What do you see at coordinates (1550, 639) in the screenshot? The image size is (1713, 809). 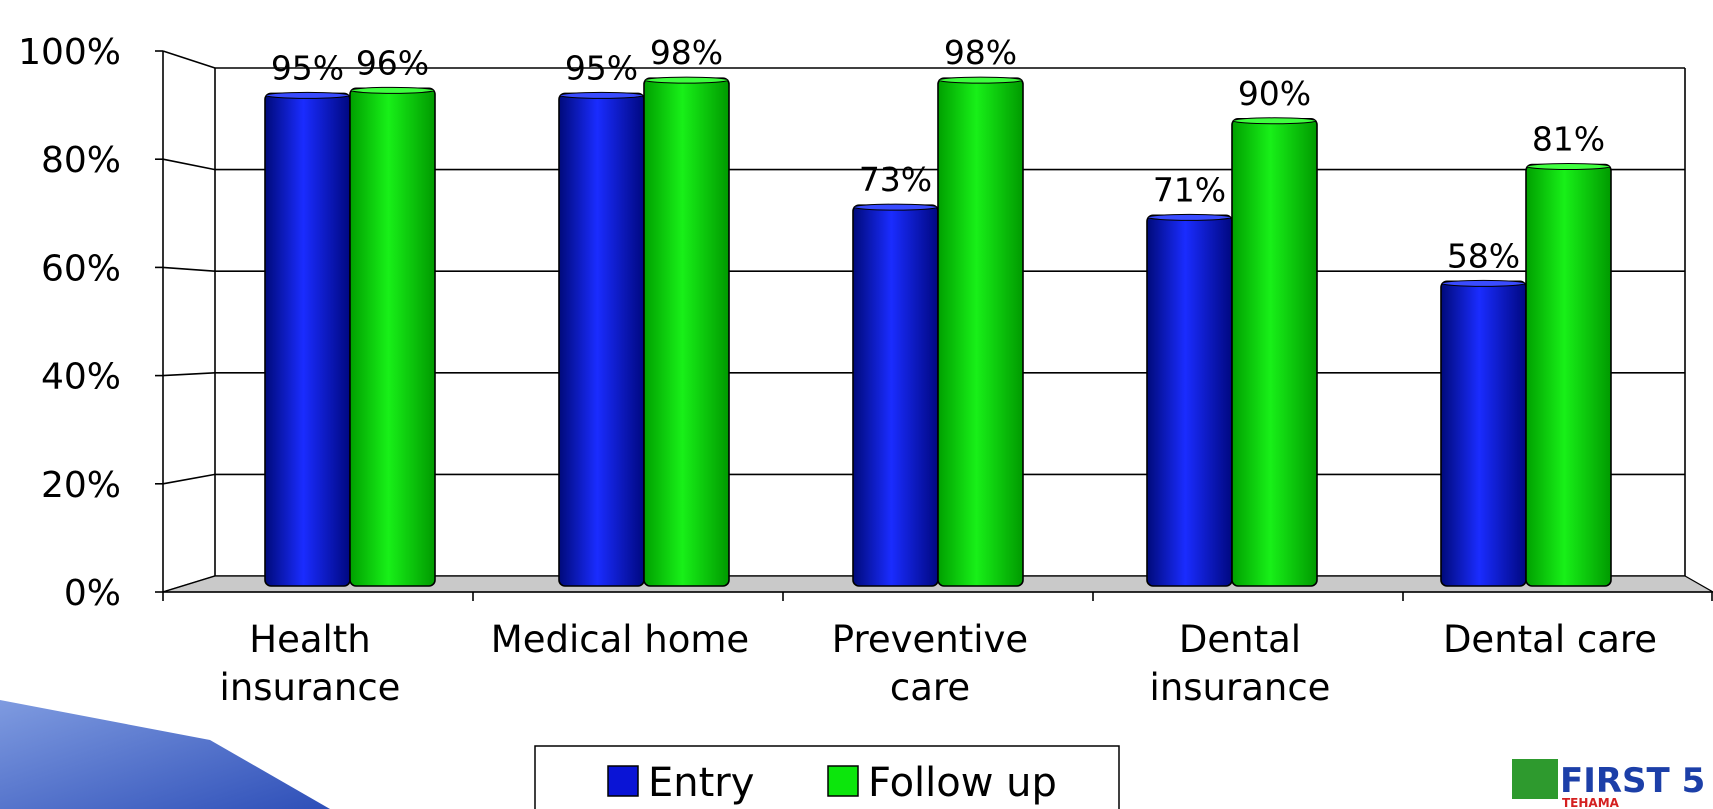 I see `category-label: Dental care` at bounding box center [1550, 639].